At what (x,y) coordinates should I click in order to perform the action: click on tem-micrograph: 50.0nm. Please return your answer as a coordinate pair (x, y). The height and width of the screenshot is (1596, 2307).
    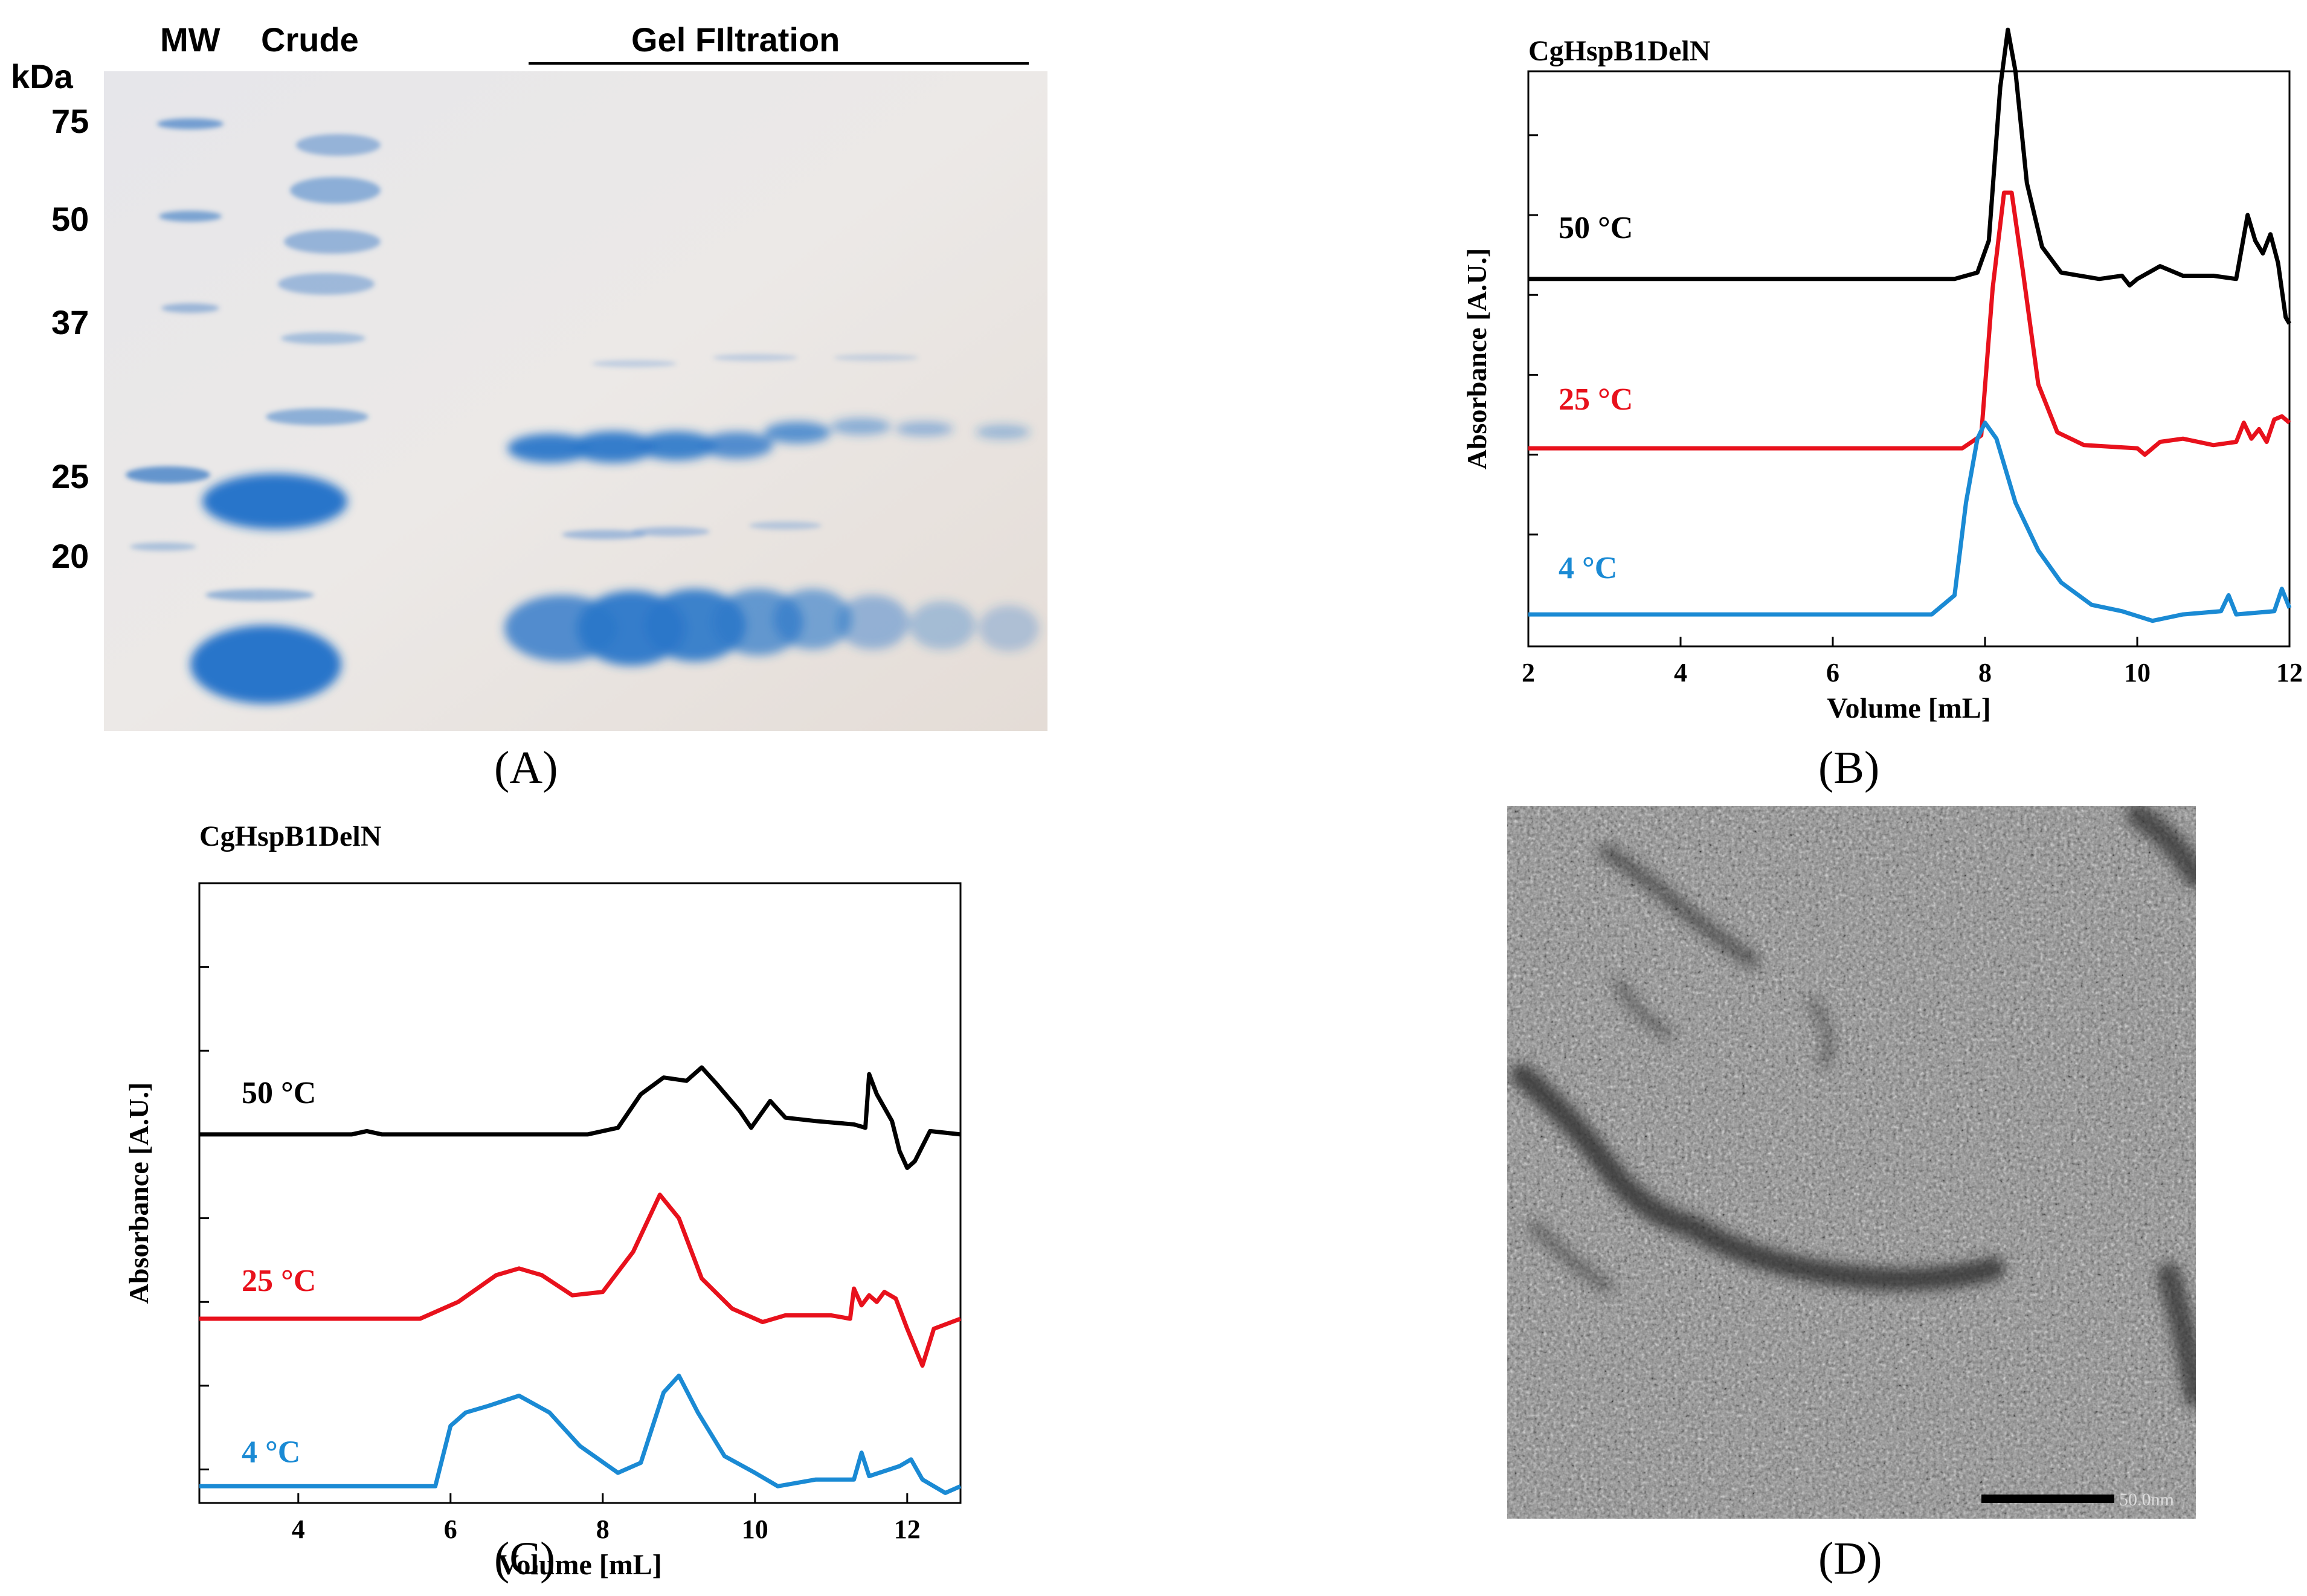
    Looking at the image, I should click on (1851, 1162).